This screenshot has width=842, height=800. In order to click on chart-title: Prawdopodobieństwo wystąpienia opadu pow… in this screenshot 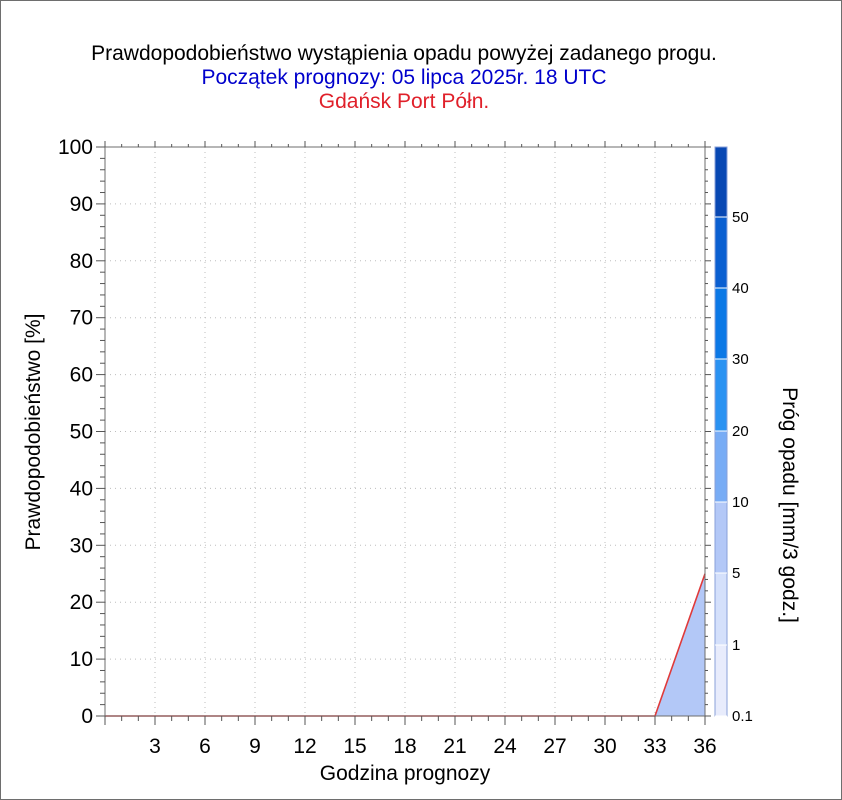, I will do `click(404, 53)`.